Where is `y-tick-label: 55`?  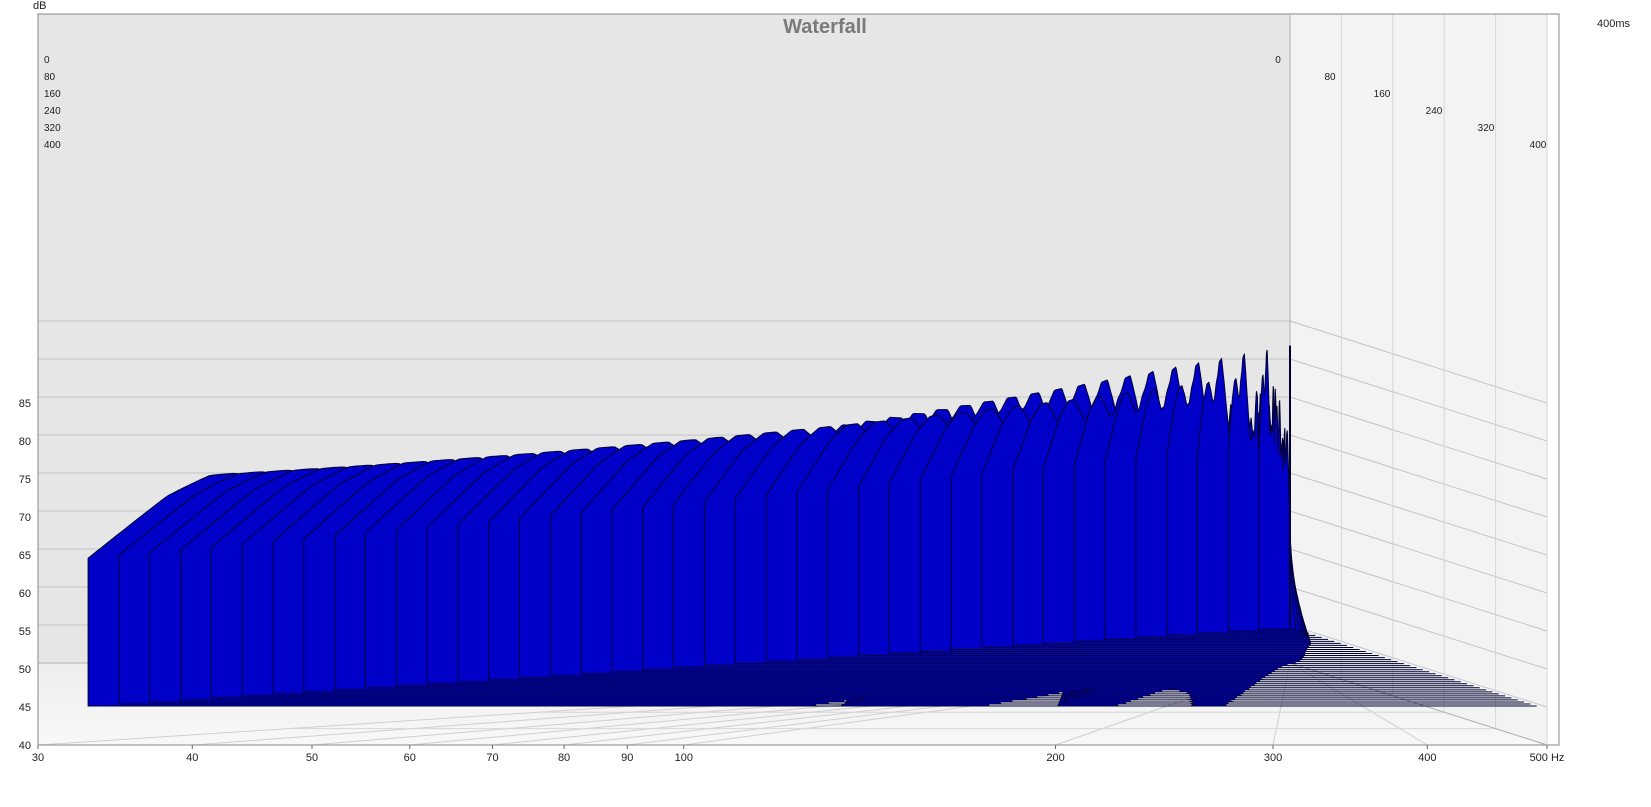
y-tick-label: 55 is located at coordinates (25, 632).